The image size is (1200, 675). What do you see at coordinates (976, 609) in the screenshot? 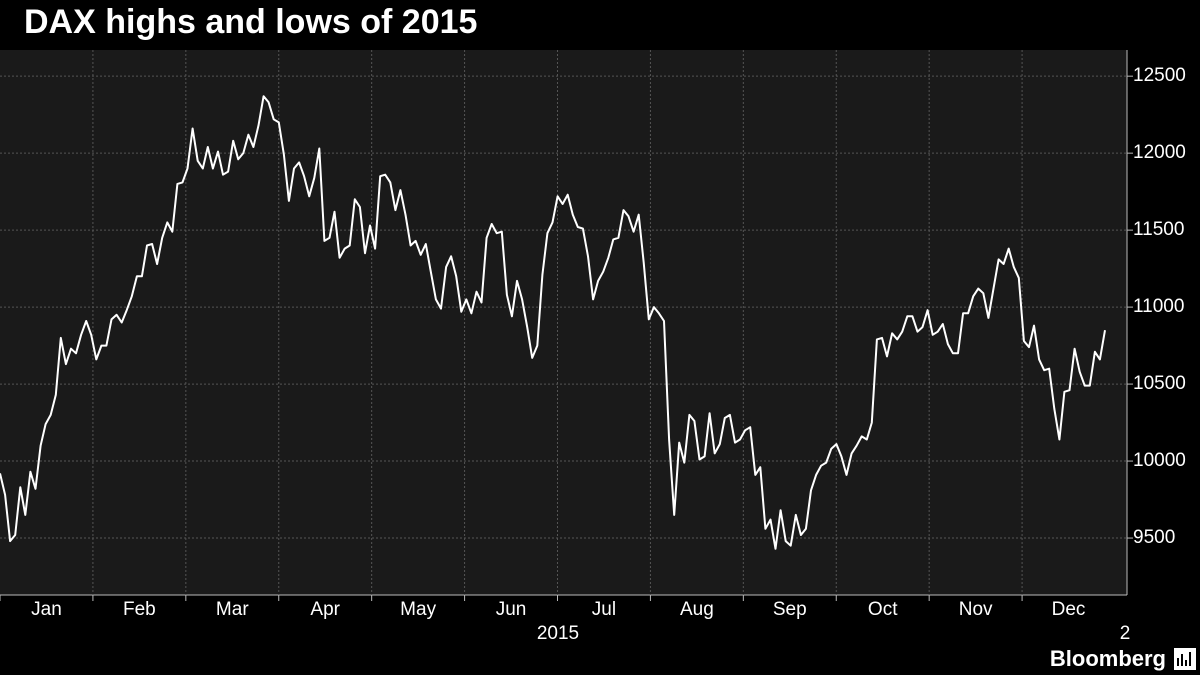
I see `x-tick-label: Nov` at bounding box center [976, 609].